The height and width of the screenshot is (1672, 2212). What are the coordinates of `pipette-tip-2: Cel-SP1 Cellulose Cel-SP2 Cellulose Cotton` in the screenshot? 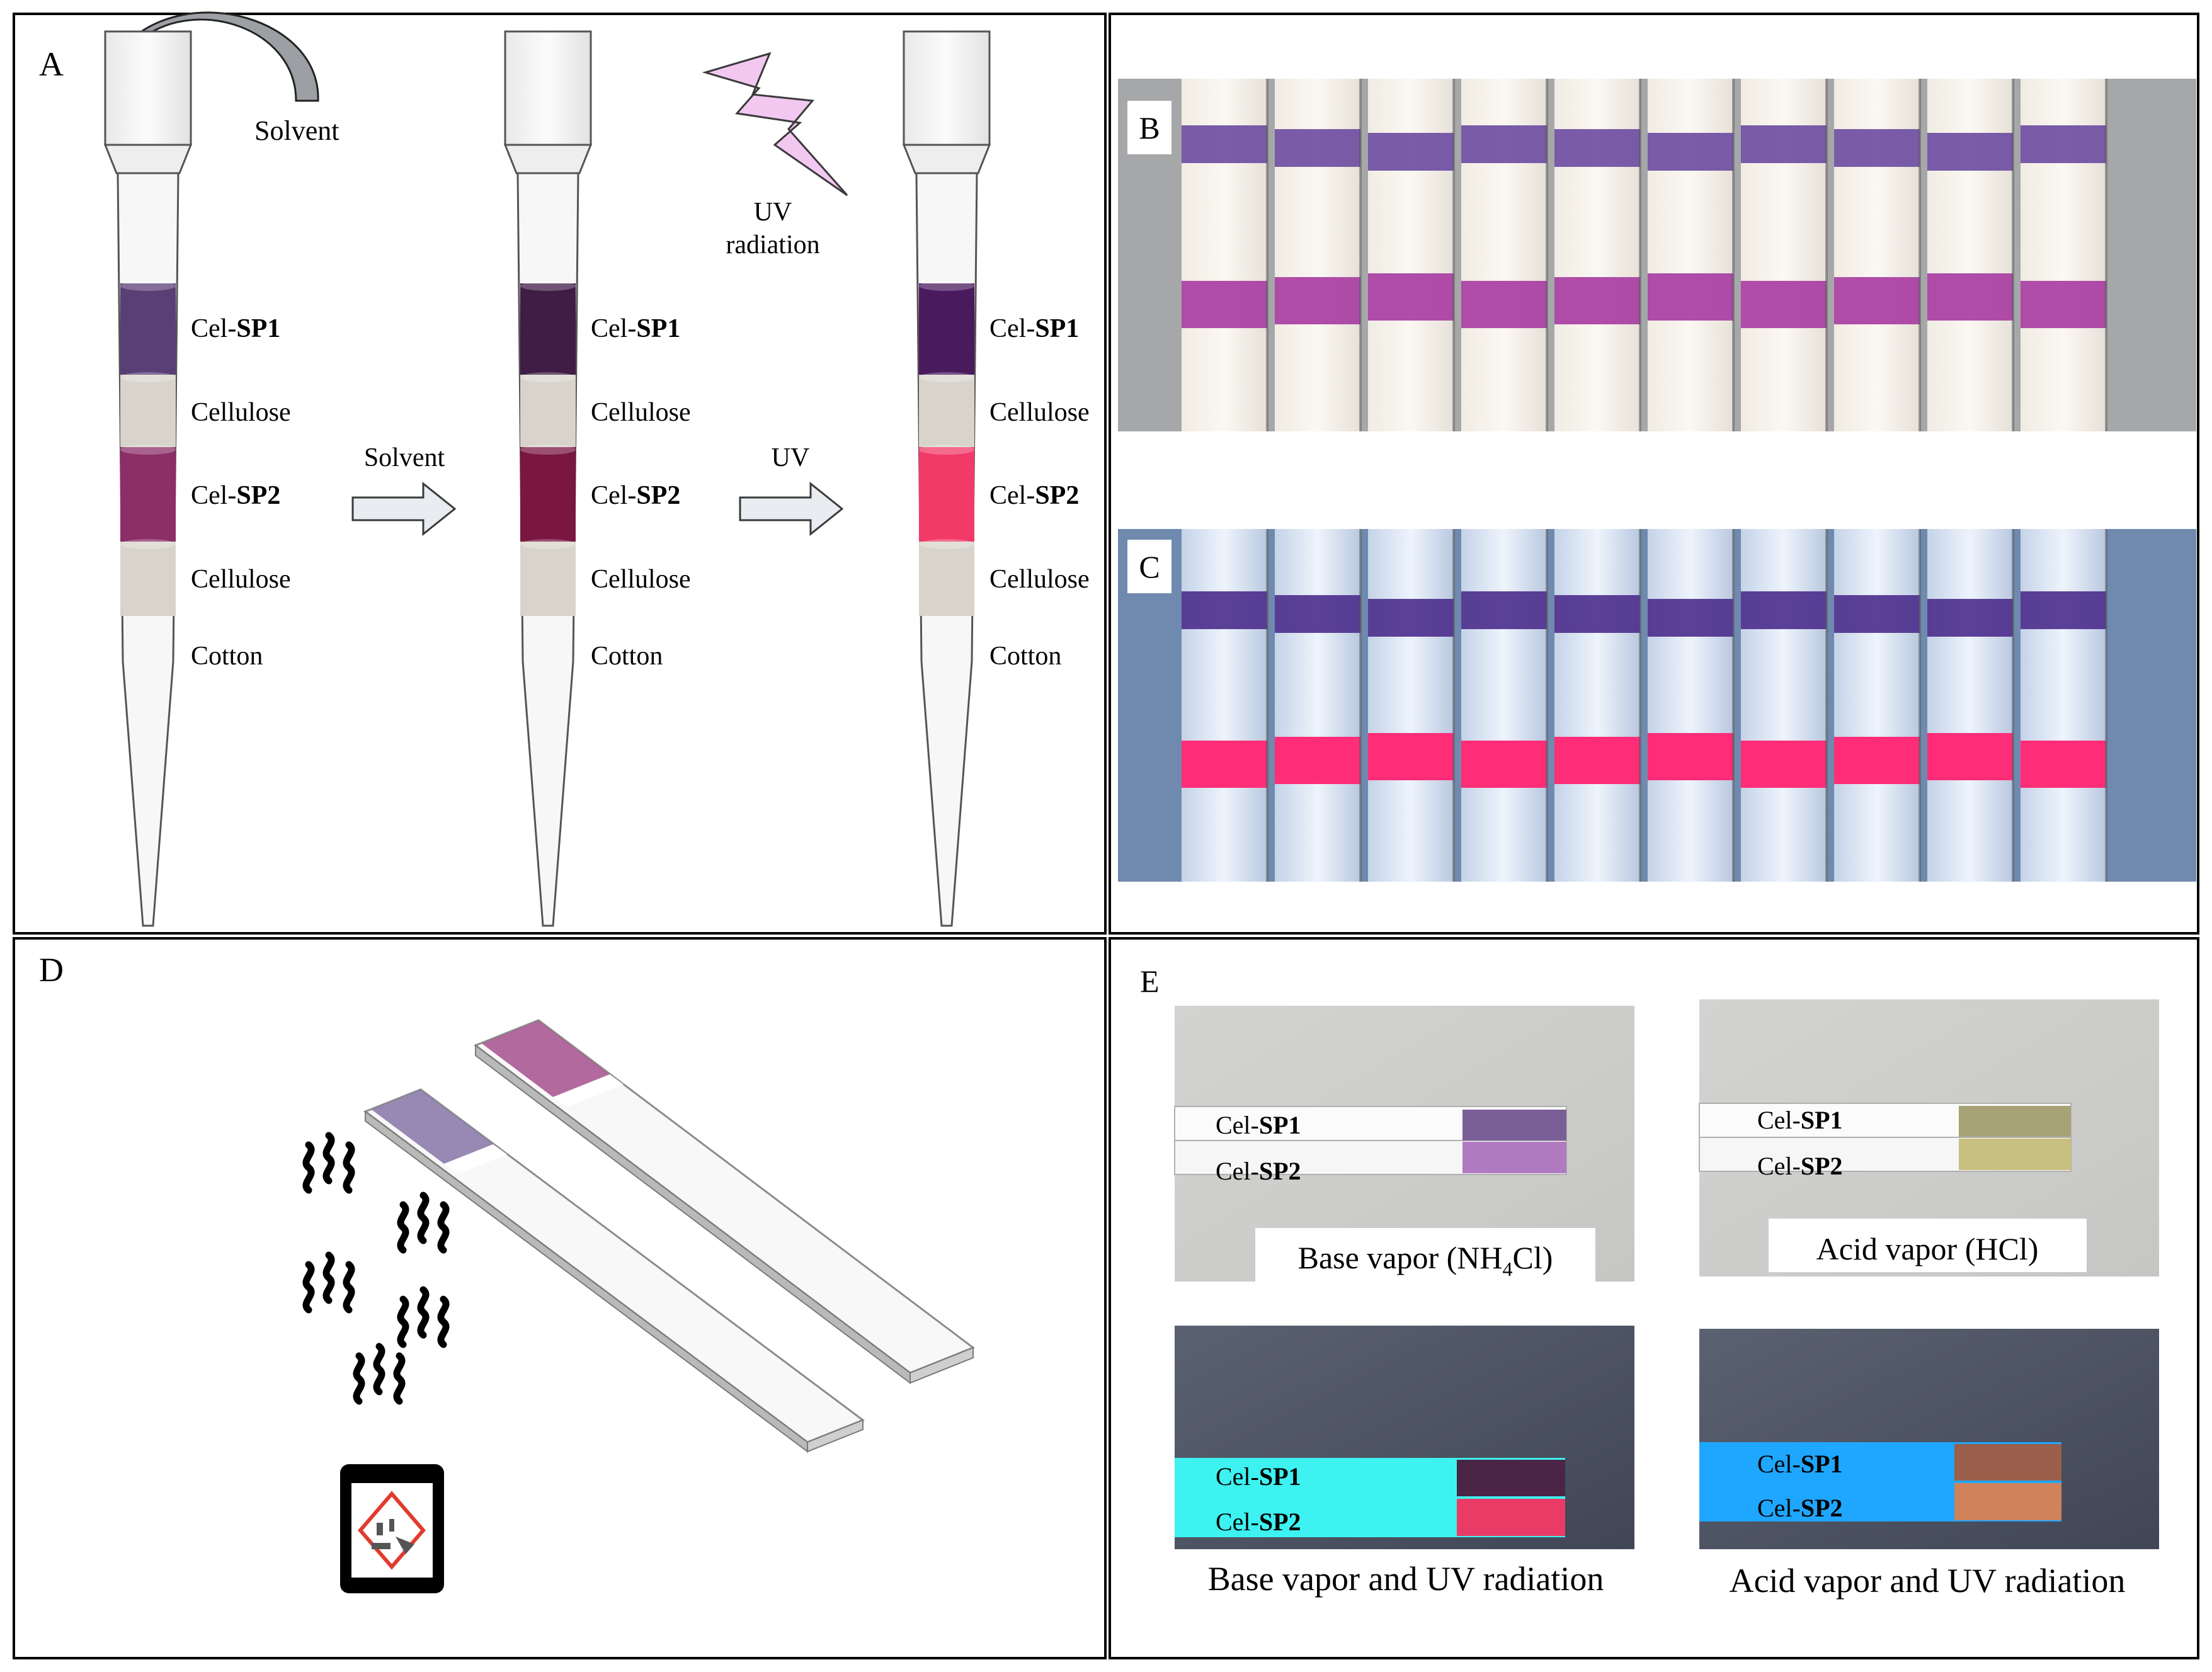 It's located at (597, 478).